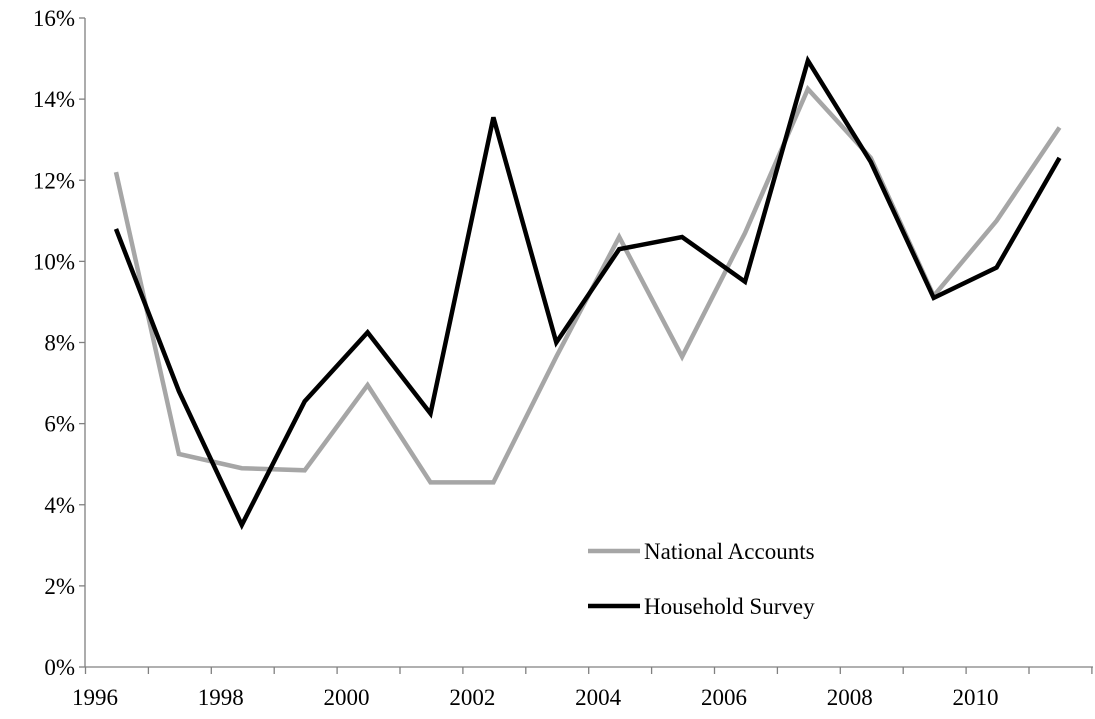 Image resolution: width=1095 pixels, height=719 pixels. Describe the element at coordinates (729, 551) in the screenshot. I see `legend-label: National Accounts` at that location.